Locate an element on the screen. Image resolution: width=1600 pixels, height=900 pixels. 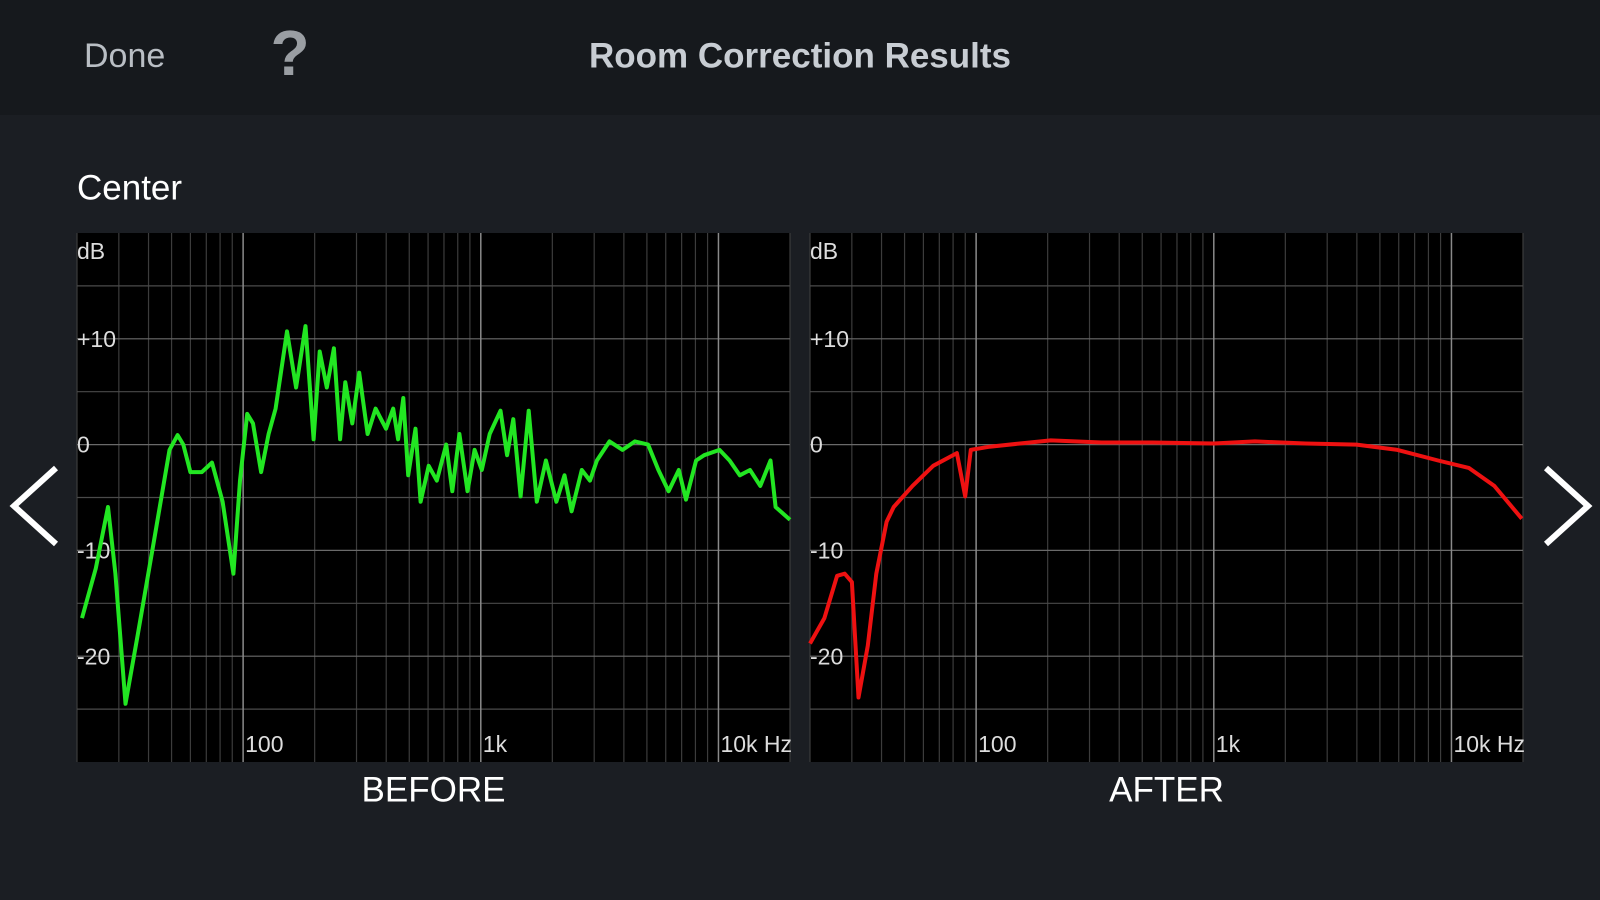
prev-arrow is located at coordinates (34, 506).